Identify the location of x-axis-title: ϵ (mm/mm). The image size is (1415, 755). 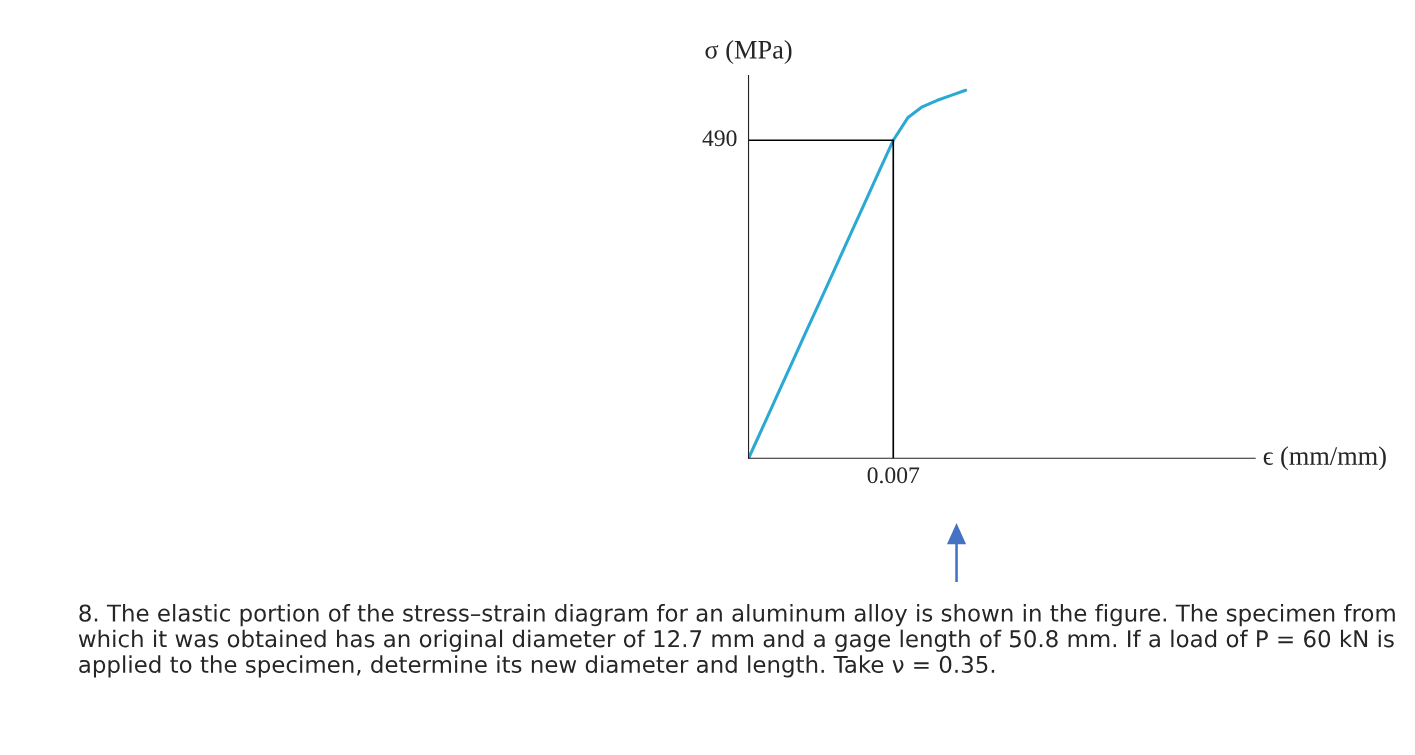
(1324, 458).